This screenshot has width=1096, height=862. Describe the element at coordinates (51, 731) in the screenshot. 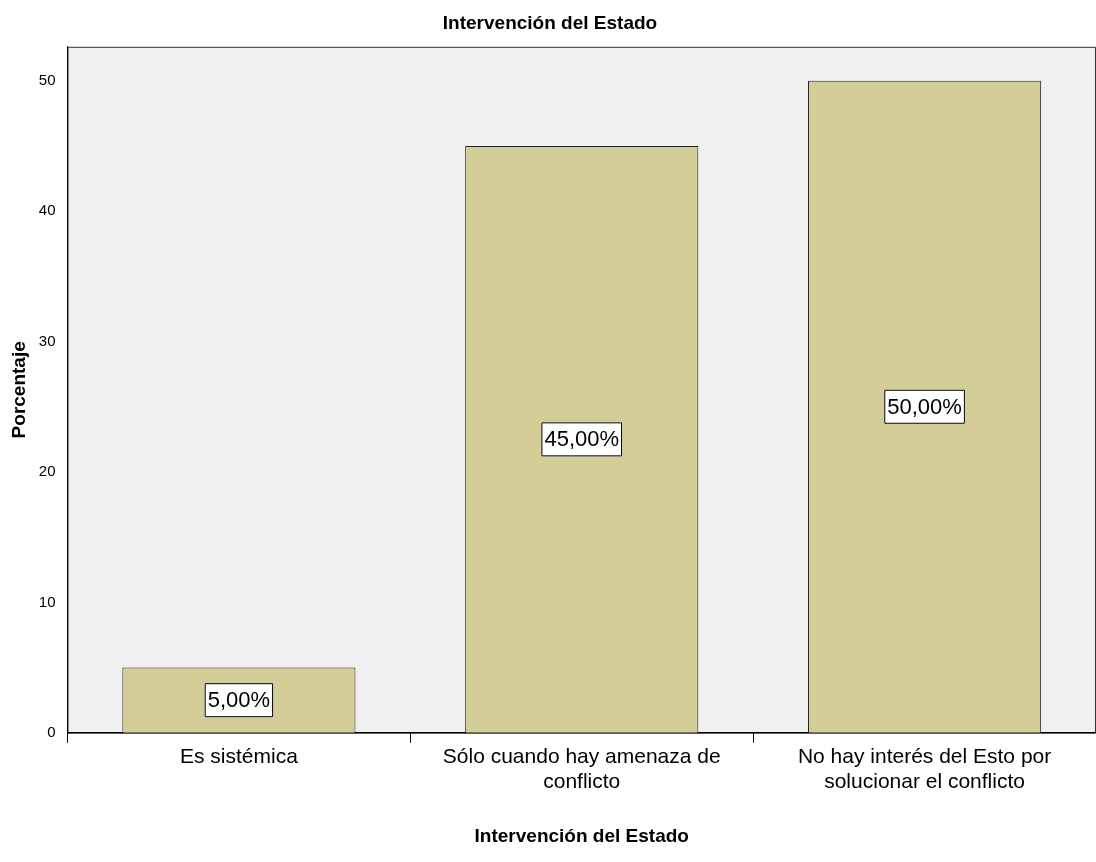

I see `y-tick-label: 0` at that location.